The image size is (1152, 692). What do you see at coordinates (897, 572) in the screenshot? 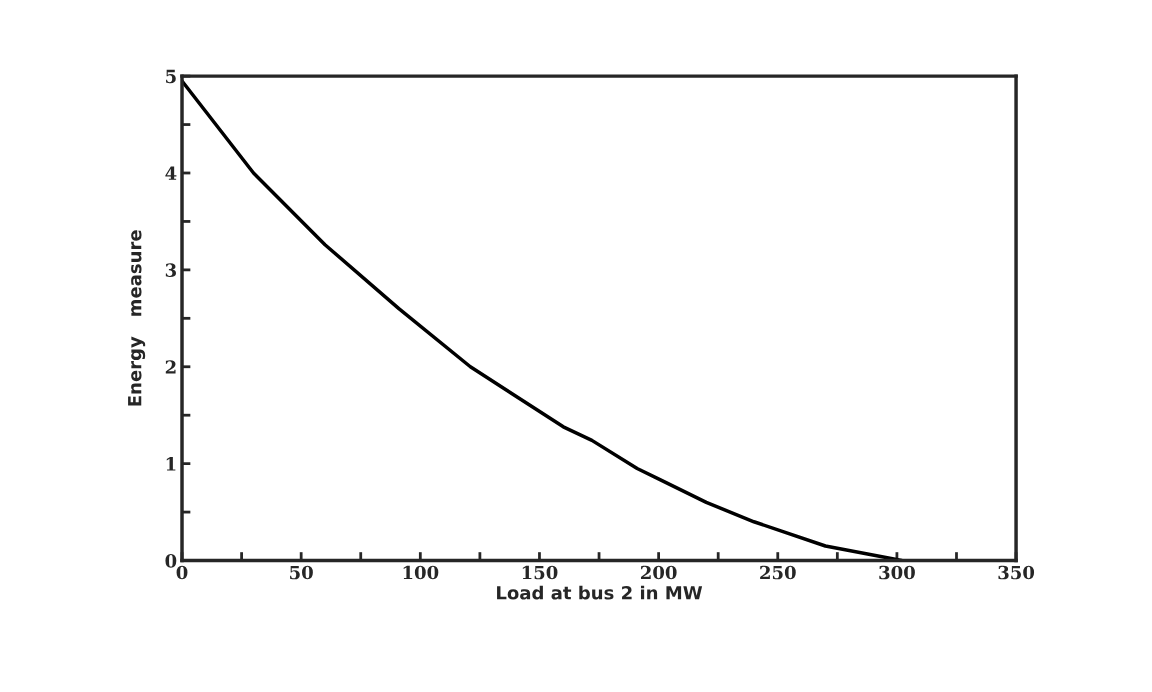
I see `x-tick-label: 300` at bounding box center [897, 572].